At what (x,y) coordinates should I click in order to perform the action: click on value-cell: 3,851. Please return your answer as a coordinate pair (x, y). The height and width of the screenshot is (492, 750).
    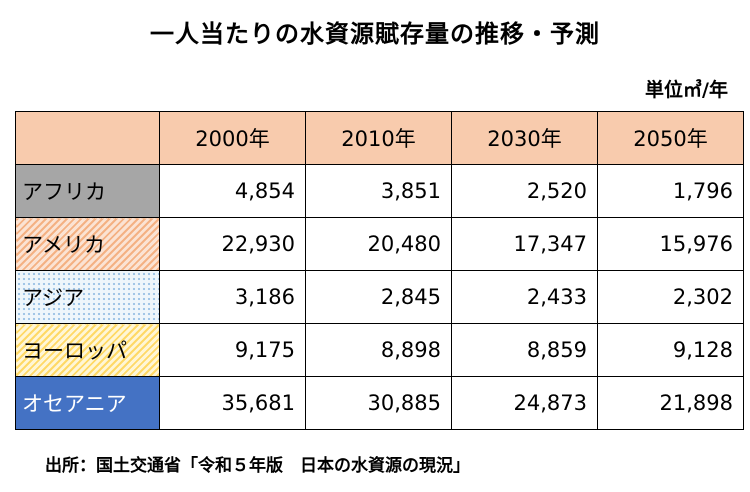
    Looking at the image, I should click on (378, 191).